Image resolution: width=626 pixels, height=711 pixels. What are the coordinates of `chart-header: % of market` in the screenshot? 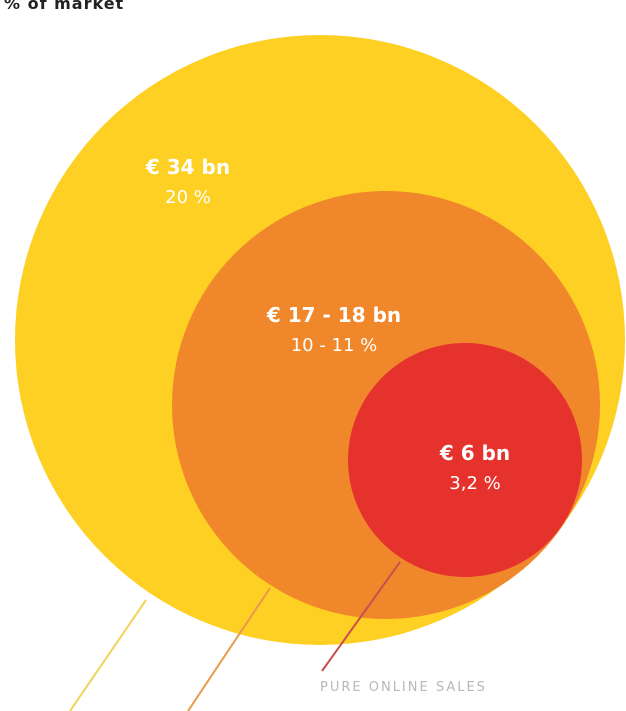 It's located at (64, 6).